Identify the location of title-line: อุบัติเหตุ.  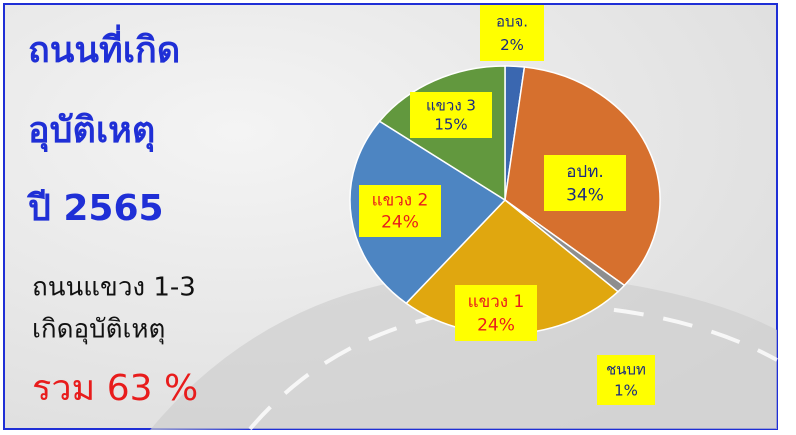
(91, 131).